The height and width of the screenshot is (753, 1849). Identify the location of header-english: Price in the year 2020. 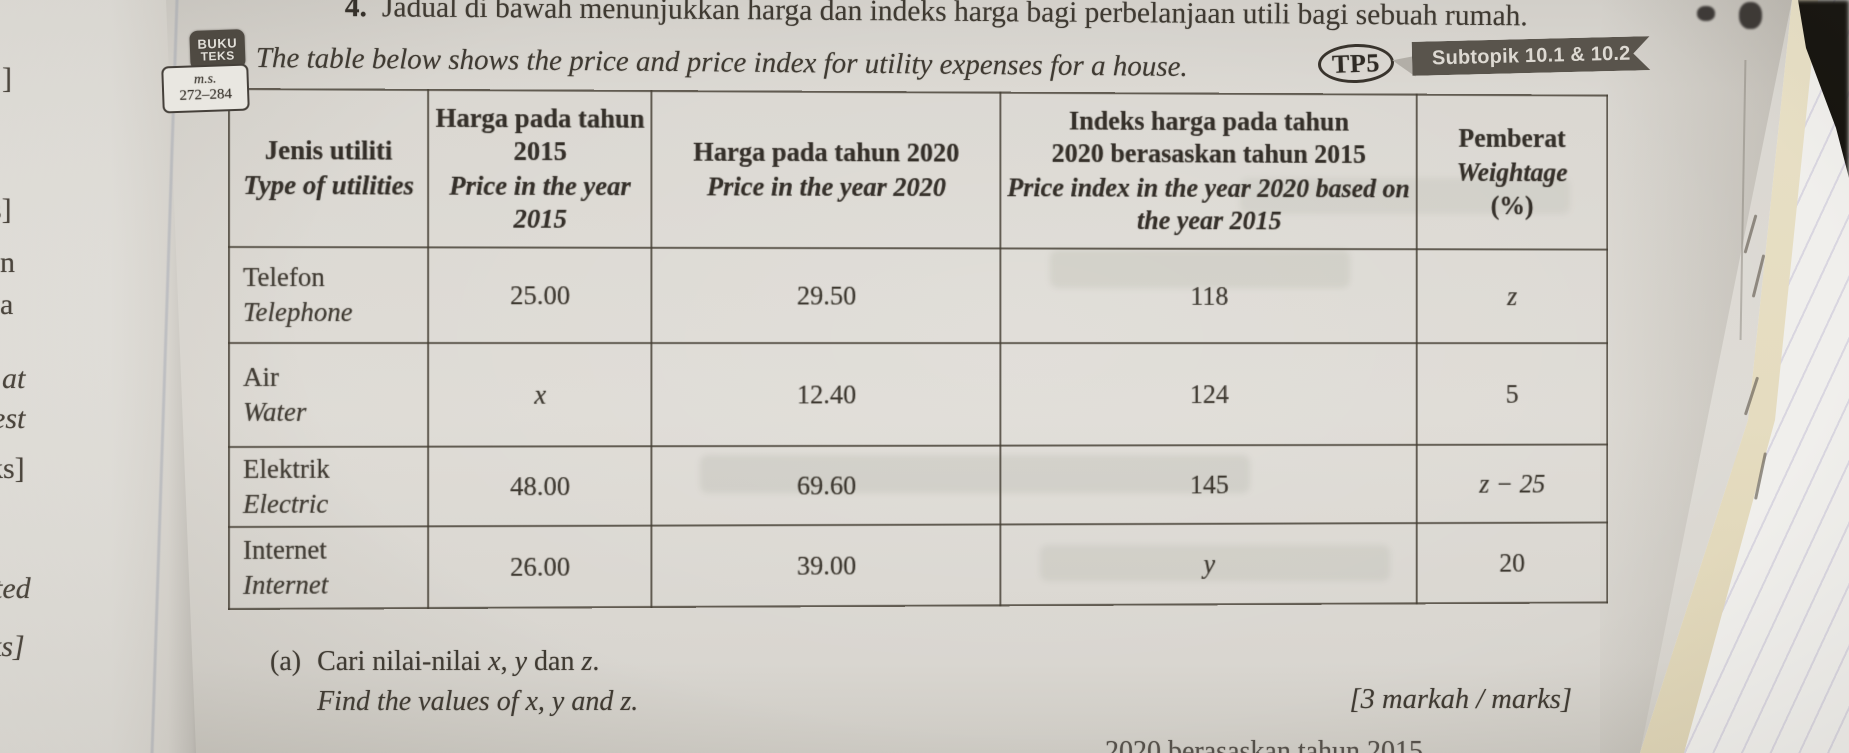
(826, 186).